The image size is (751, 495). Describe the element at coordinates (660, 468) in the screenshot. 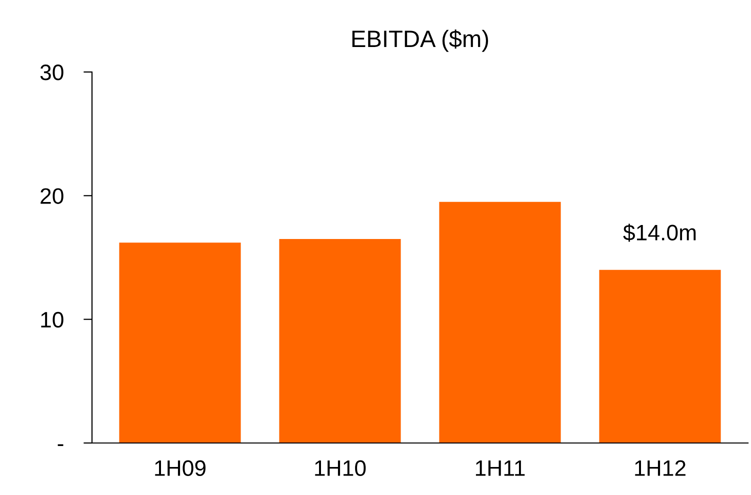

I see `x-tick-label: 1H12` at that location.